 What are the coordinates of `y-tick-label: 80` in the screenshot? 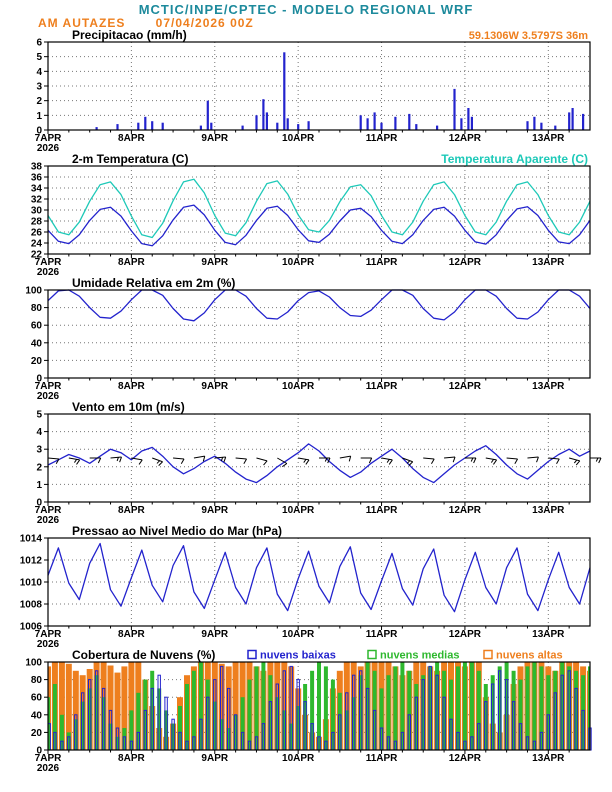 It's located at (37, 308).